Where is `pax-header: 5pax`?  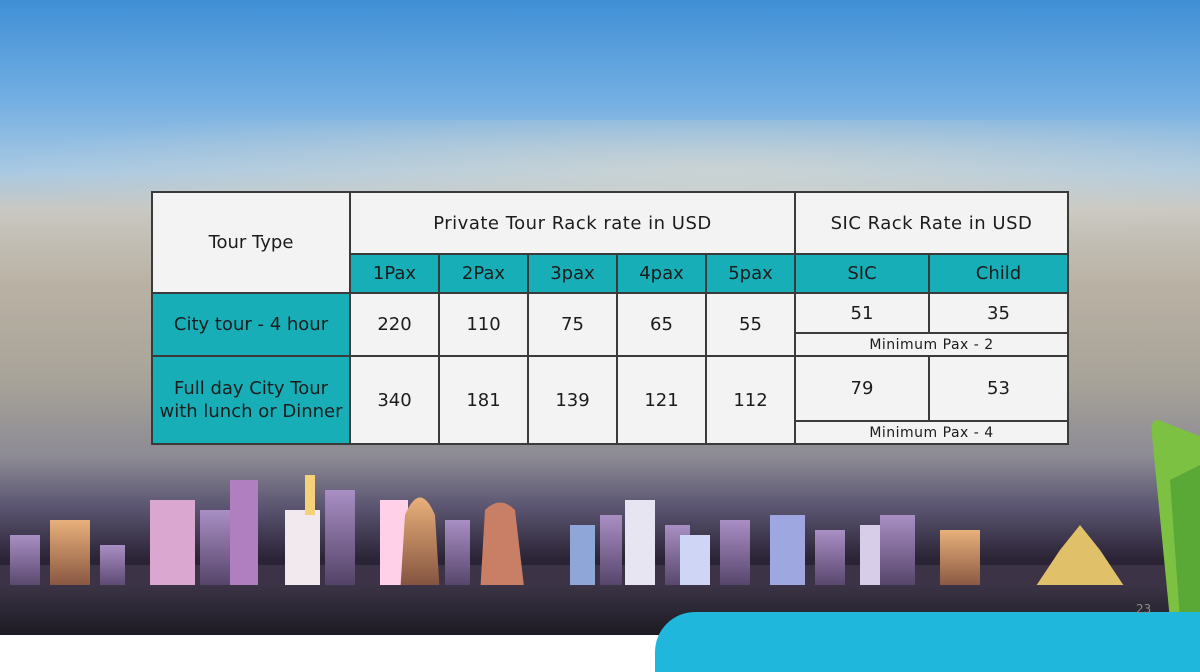 pax-header: 5pax is located at coordinates (750, 273).